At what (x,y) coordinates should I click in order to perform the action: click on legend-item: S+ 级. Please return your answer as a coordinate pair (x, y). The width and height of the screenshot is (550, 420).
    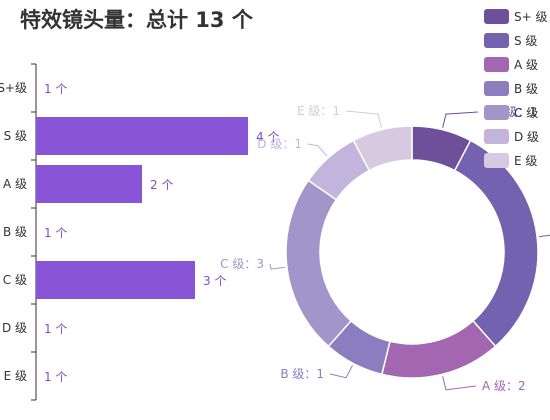
    Looking at the image, I should click on (516, 16).